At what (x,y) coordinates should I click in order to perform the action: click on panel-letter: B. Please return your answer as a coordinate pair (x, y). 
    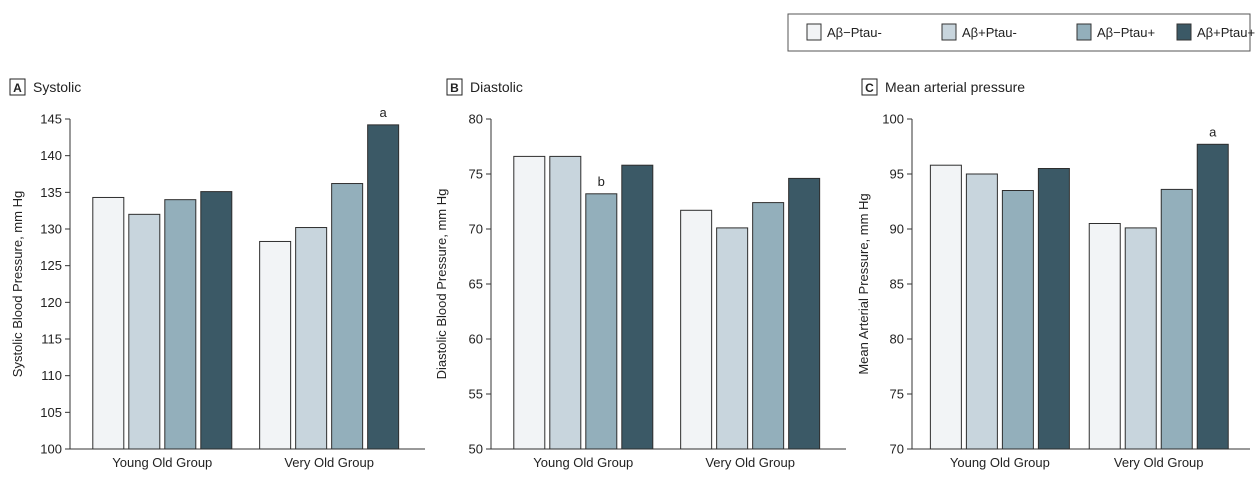
    Looking at the image, I should click on (454, 88).